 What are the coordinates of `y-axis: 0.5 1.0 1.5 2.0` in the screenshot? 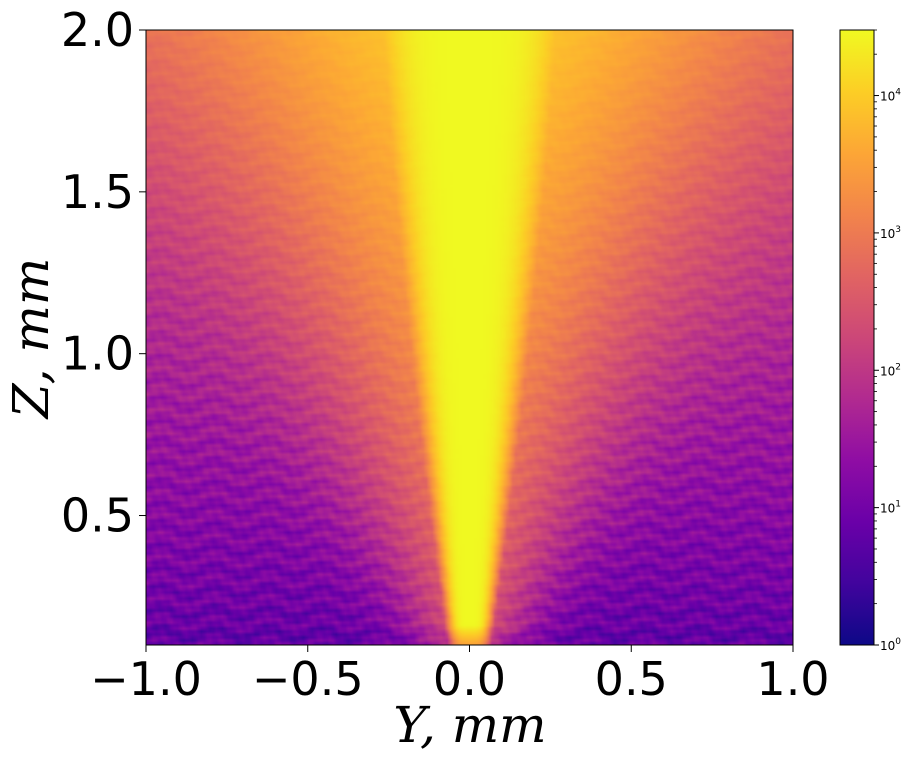 It's located at (103, 273).